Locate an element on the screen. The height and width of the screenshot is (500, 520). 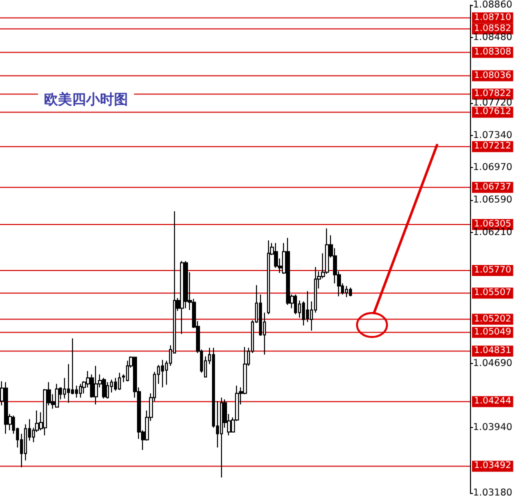
ref-line-label: 1.05202 is located at coordinates (493, 319).